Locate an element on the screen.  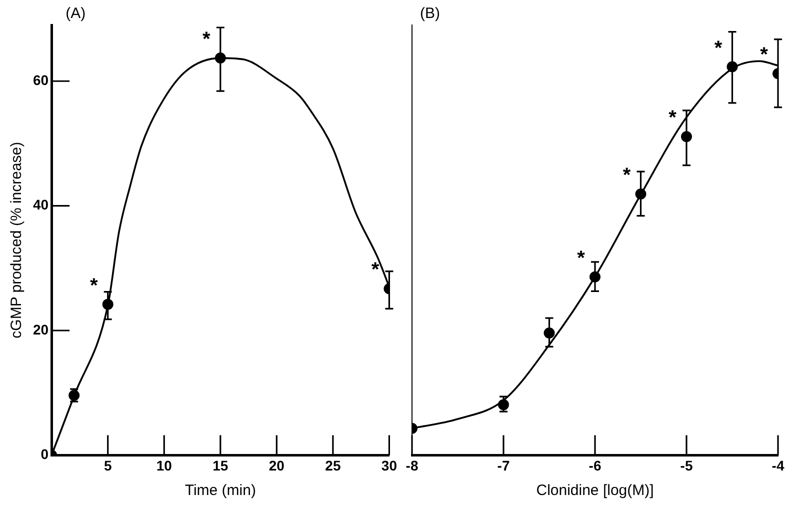
x-tick-label: -6 is located at coordinates (595, 465).